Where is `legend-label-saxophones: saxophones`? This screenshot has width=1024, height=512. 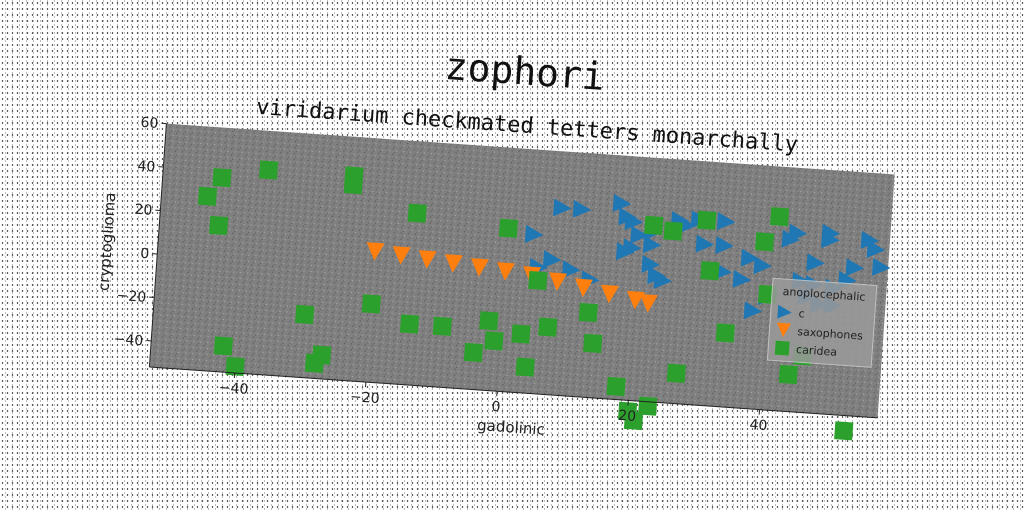 legend-label-saxophones: saxophones is located at coordinates (830, 334).